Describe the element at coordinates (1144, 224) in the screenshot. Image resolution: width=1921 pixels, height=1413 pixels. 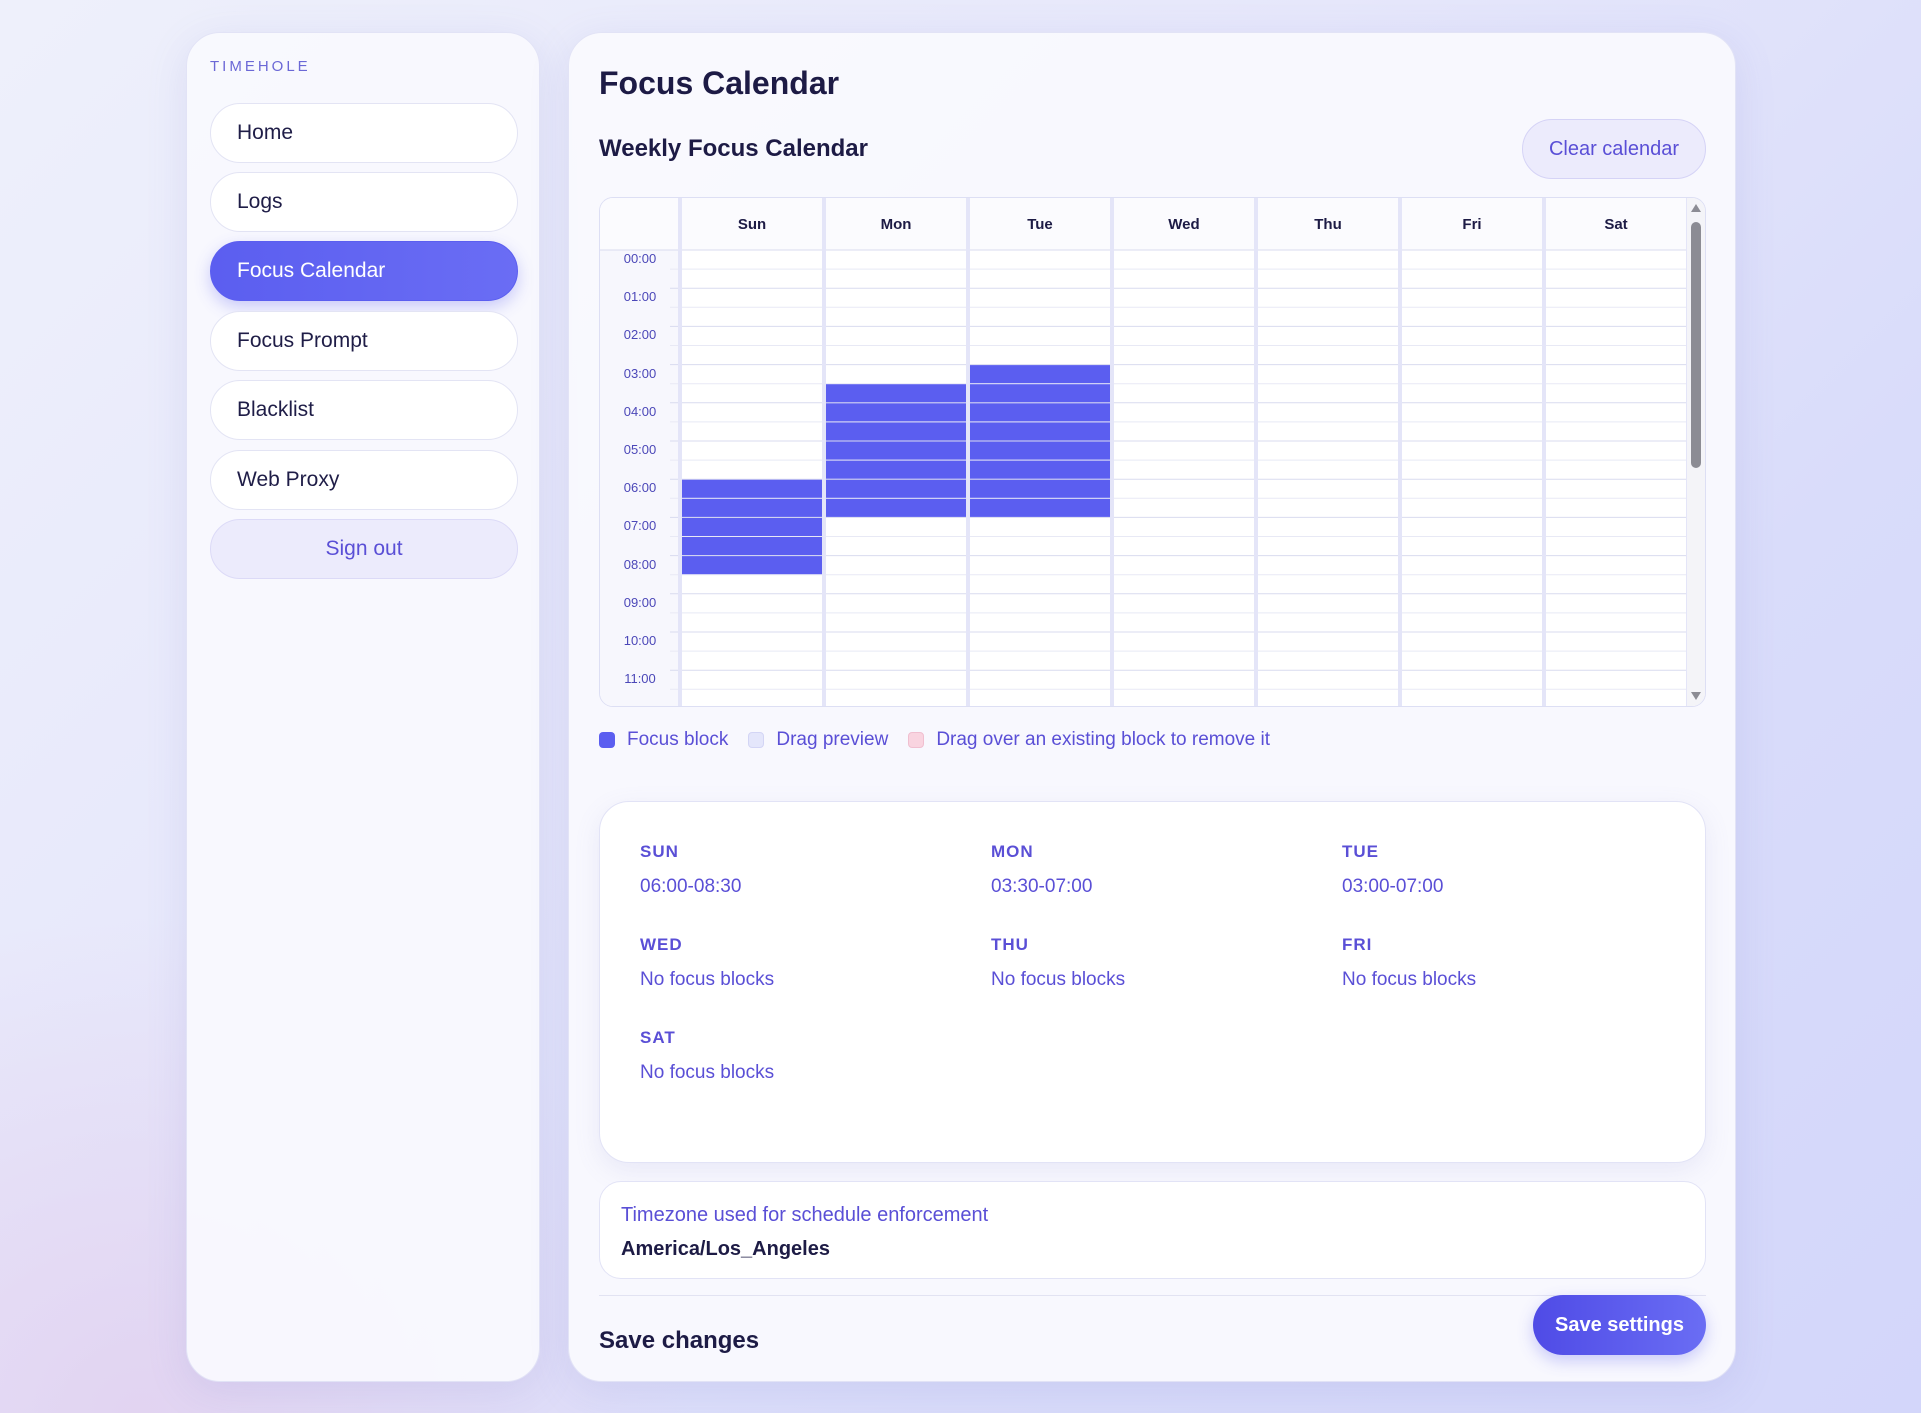
I see `header-row-bg` at that location.